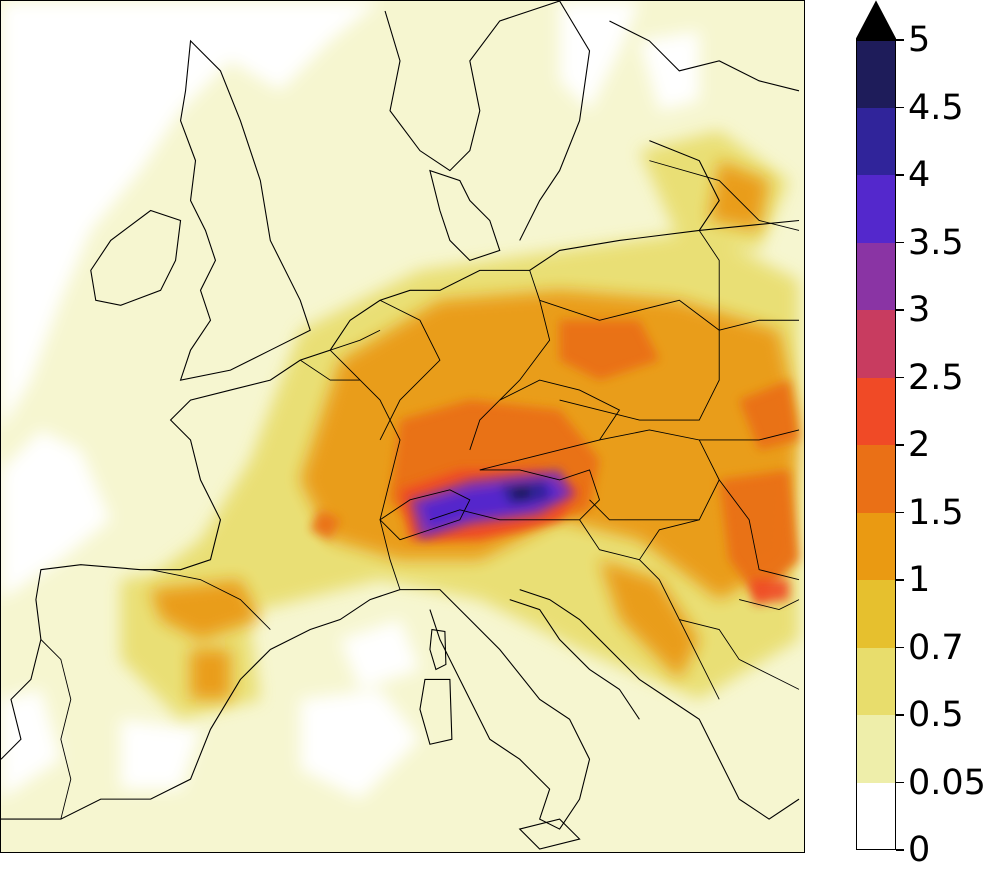  What do you see at coordinates (201, 704) in the screenshot?
I see `coast-iberia` at bounding box center [201, 704].